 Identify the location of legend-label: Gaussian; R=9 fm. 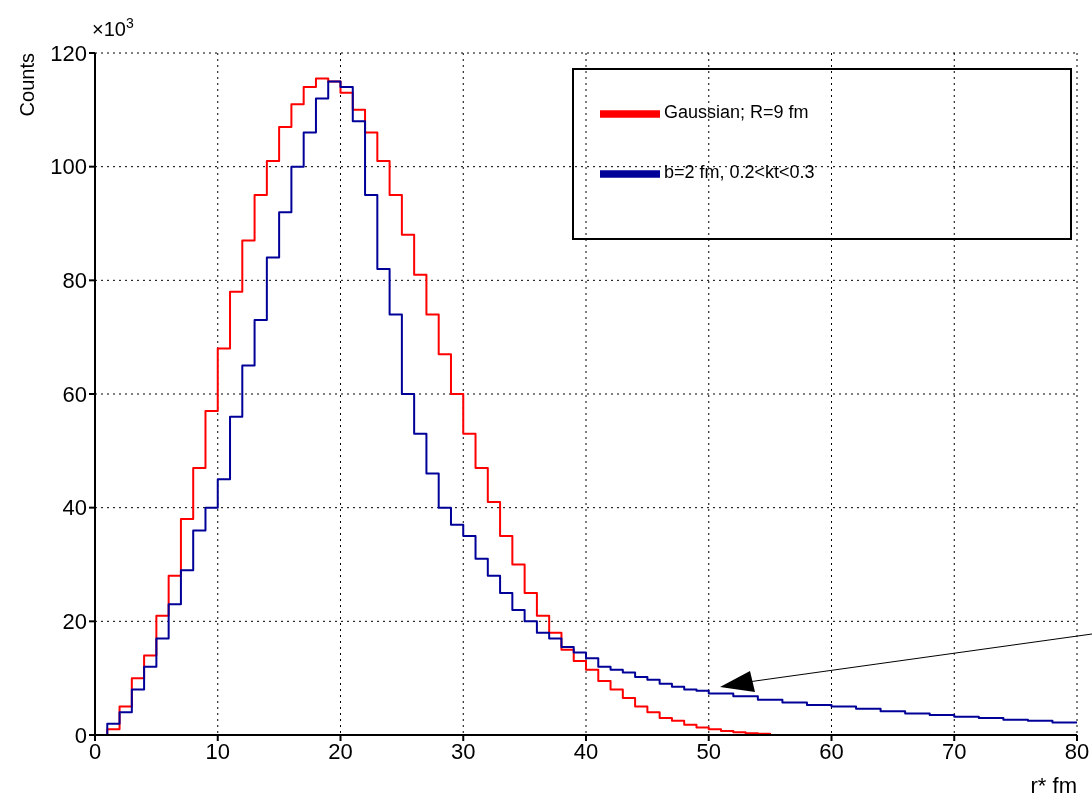
(737, 112).